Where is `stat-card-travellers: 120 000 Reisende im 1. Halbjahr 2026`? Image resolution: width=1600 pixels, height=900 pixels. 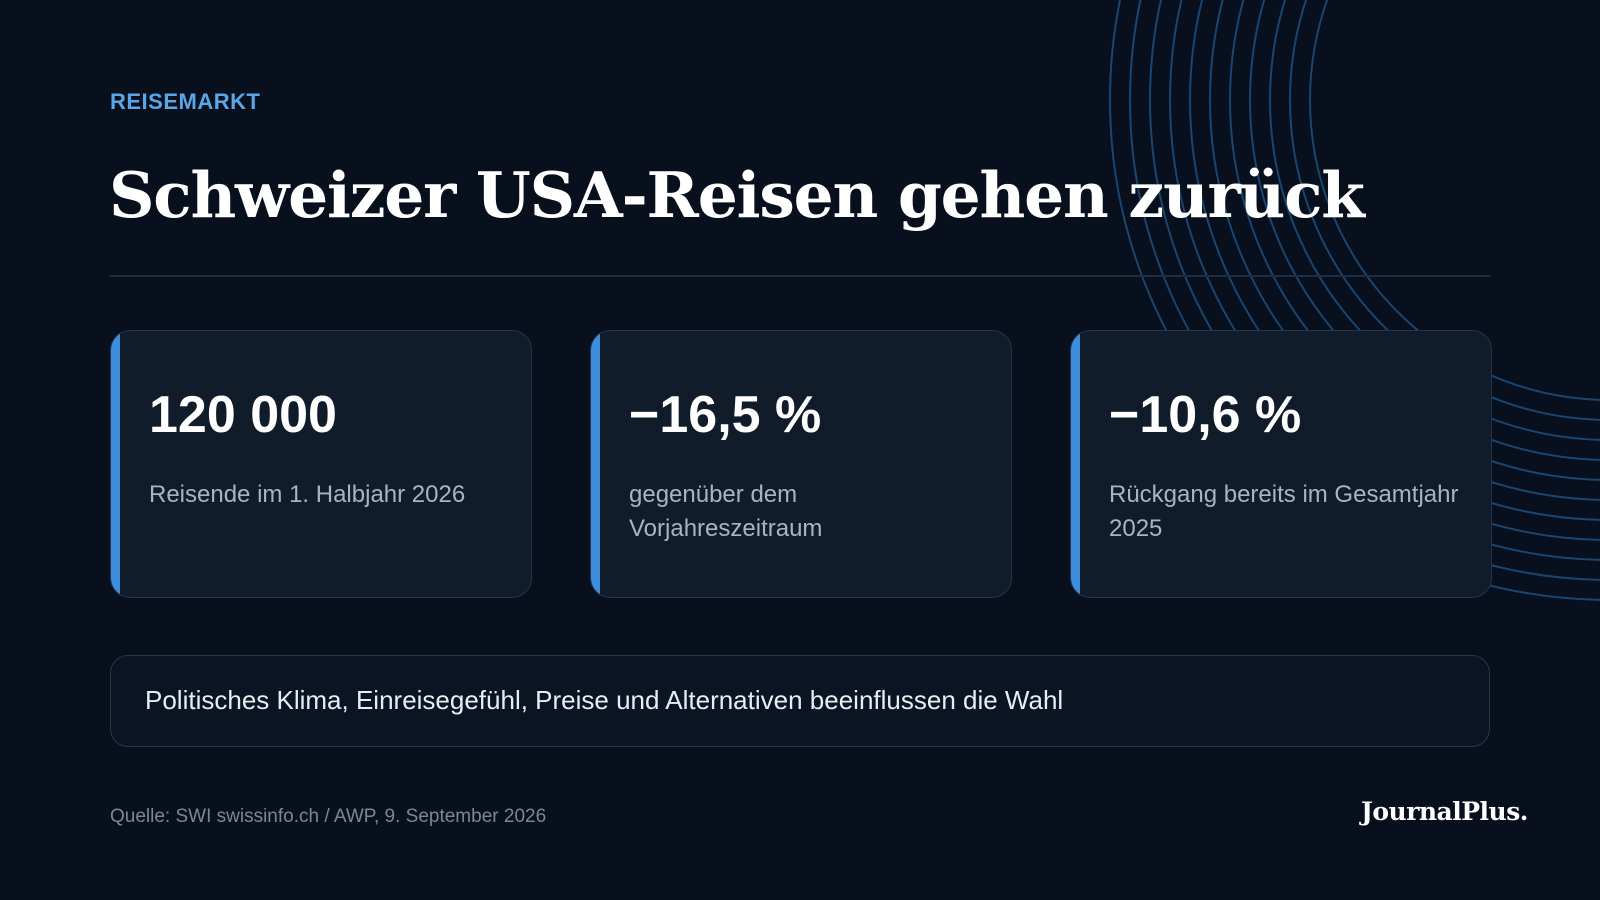
stat-card-travellers: 120 000 Reisende im 1. Halbjahr 2026 is located at coordinates (321, 464).